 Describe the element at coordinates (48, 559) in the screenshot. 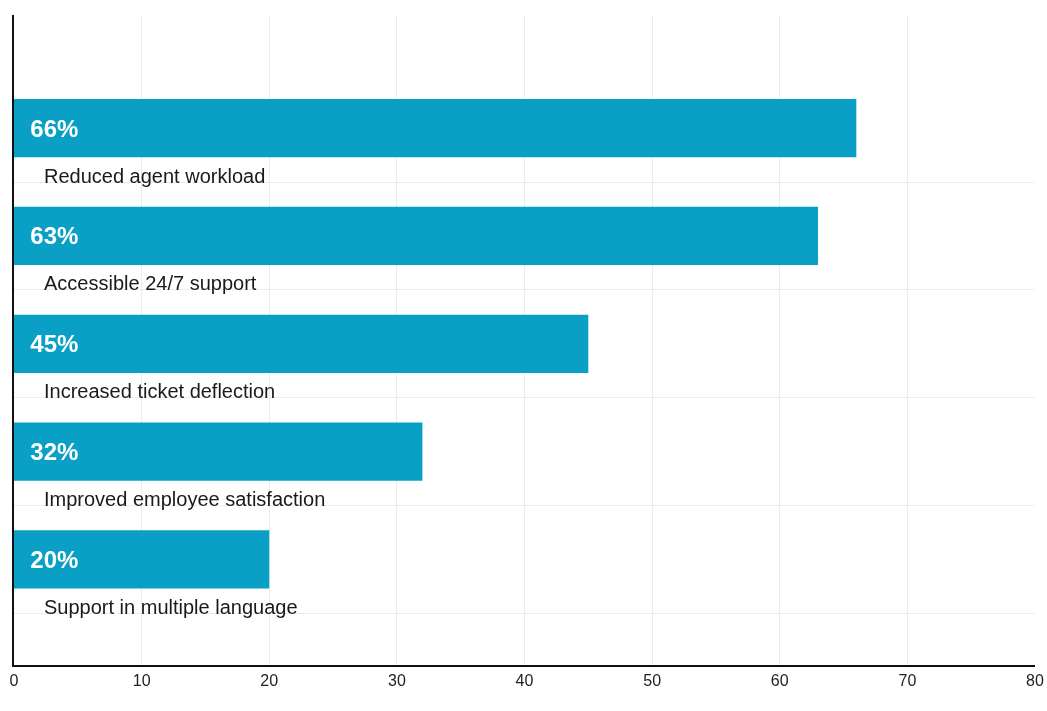

I see `data-label: 20%` at that location.